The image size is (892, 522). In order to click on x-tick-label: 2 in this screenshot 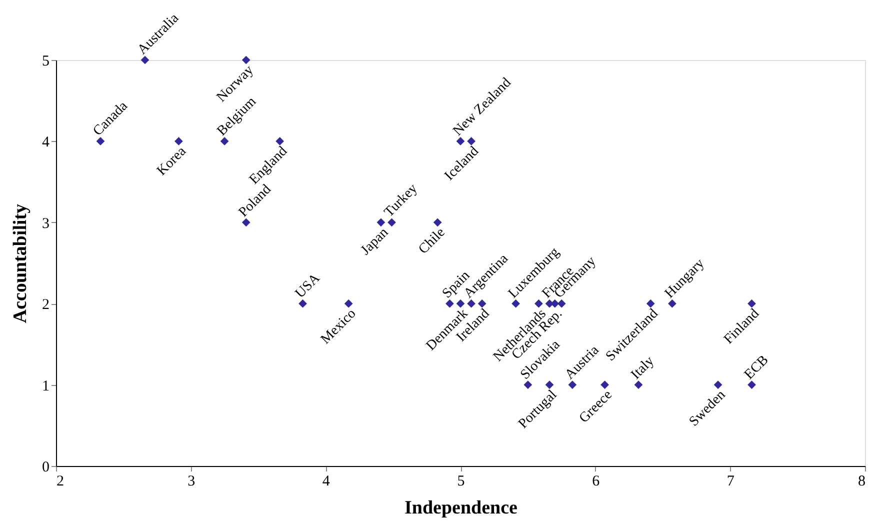, I will do `click(60, 482)`.